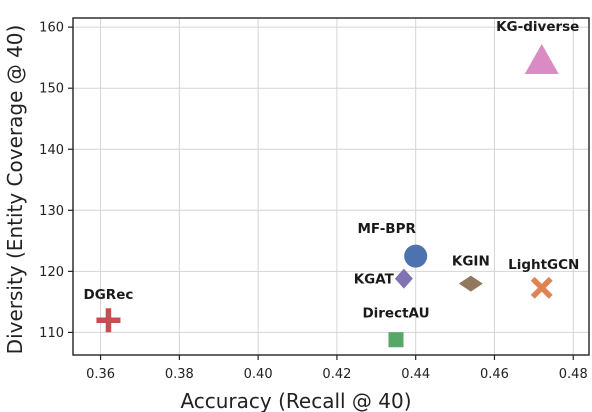 The height and width of the screenshot is (412, 592). What do you see at coordinates (395, 314) in the screenshot?
I see `point-label-directau: DirectAU` at bounding box center [395, 314].